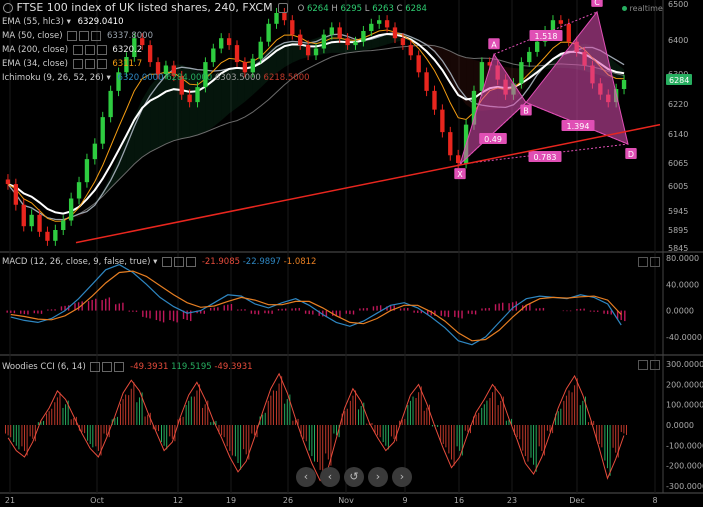 The width and height of the screenshot is (703, 507). I want to click on zoom-in-button: ›, so click(378, 477).